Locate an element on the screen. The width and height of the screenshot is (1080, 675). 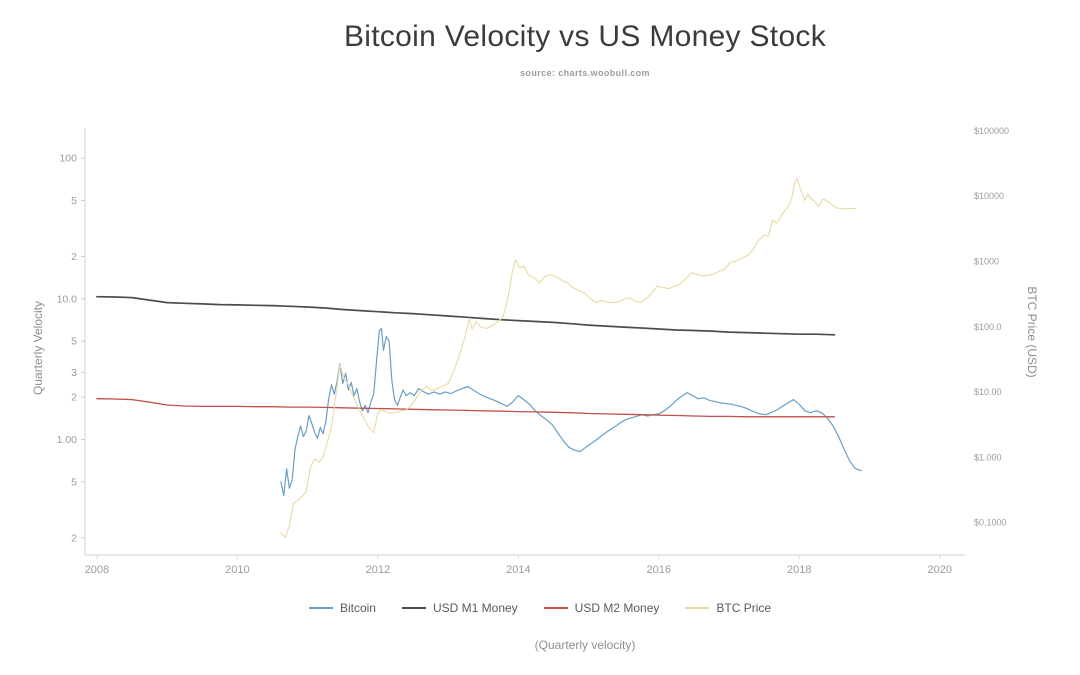
legend-item-usd-m1-money: USD M1 Money is located at coordinates (459, 608).